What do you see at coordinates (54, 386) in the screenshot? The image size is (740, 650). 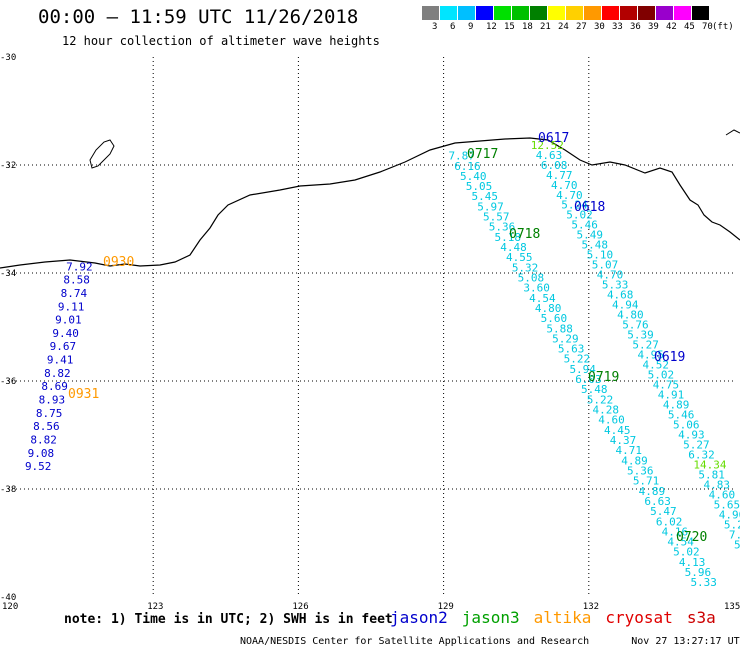 I see `swh-value: 8.69` at bounding box center [54, 386].